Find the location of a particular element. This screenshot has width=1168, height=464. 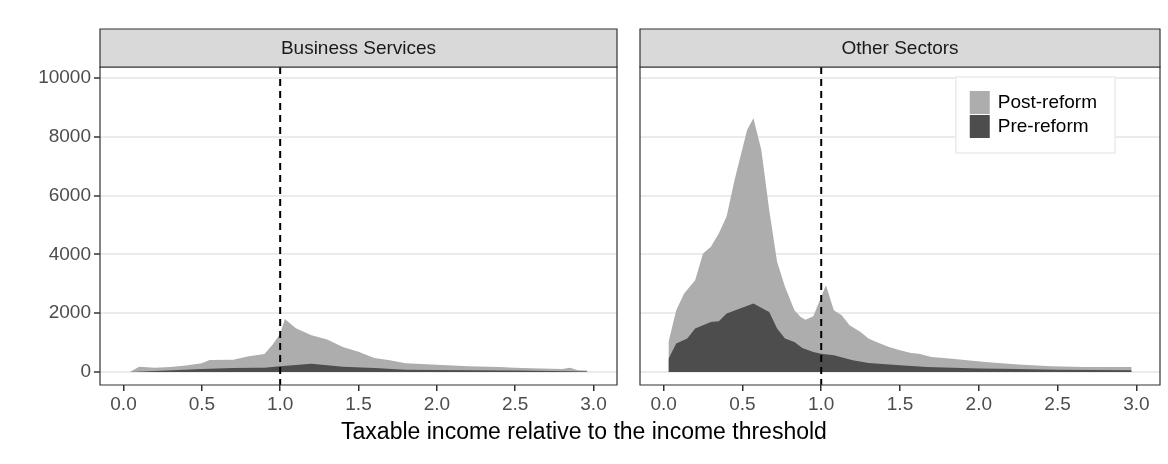

chart-title: Business Services is located at coordinates (358, 48).